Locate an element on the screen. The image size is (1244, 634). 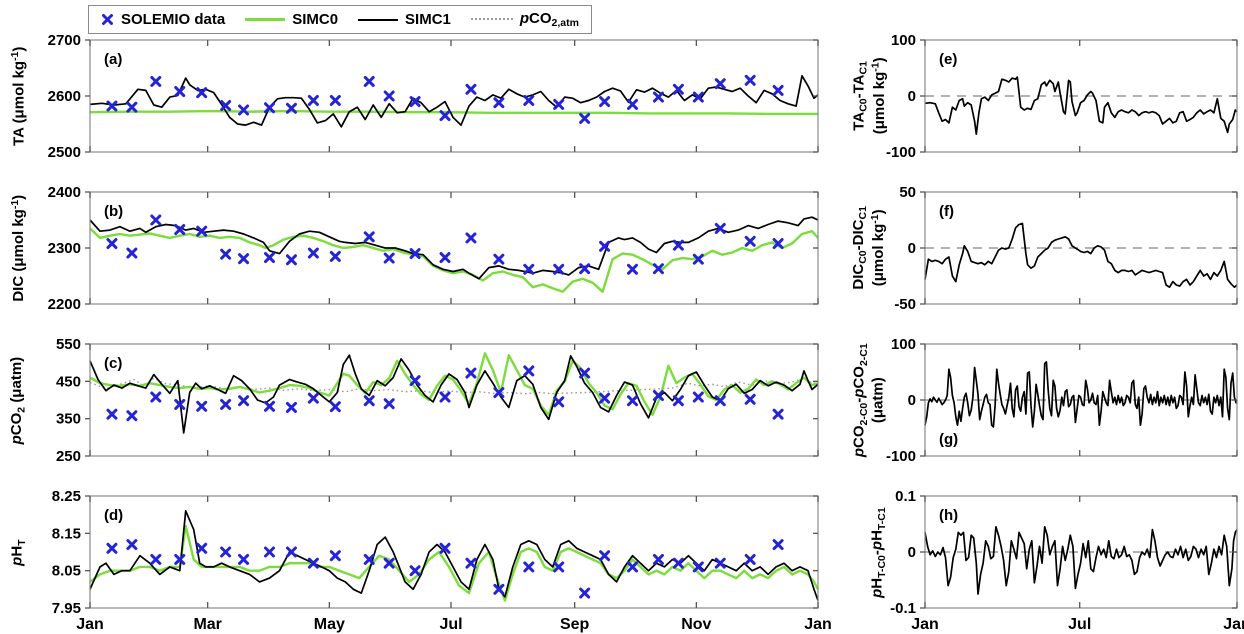
panel-d-xtick-label: Sep is located at coordinates (575, 624).